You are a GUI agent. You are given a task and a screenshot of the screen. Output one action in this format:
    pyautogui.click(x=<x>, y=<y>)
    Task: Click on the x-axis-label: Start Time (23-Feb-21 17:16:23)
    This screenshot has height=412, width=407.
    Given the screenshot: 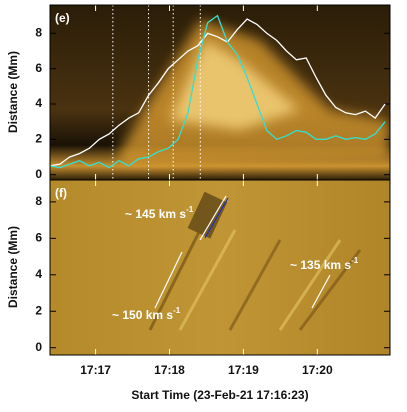 What is the action you would take?
    pyautogui.click(x=219, y=395)
    